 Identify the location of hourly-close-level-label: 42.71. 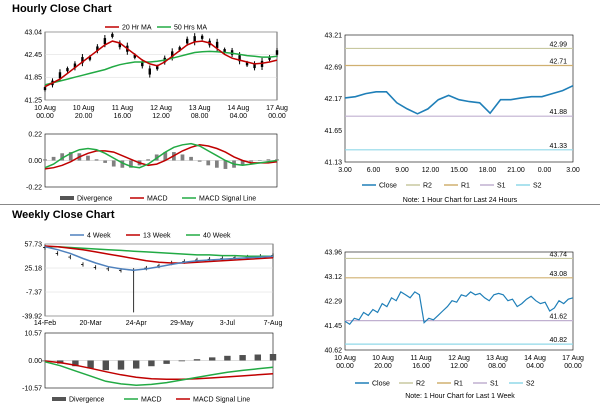
(558, 62).